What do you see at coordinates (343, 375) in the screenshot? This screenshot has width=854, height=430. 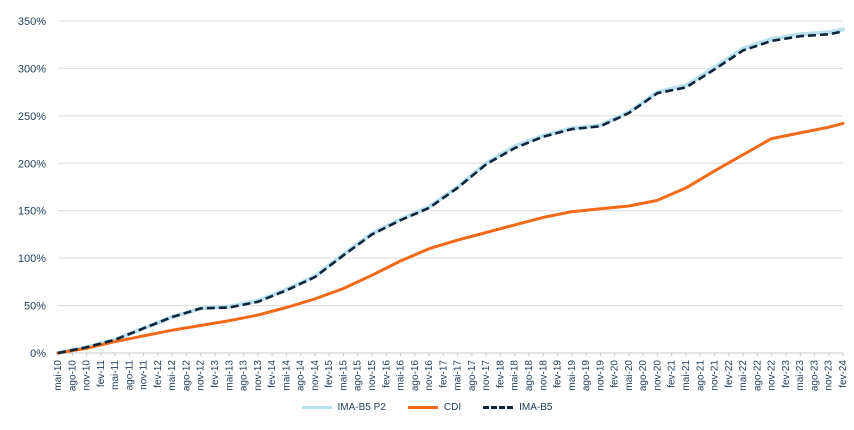 I see `x-tick-label: mai-15` at bounding box center [343, 375].